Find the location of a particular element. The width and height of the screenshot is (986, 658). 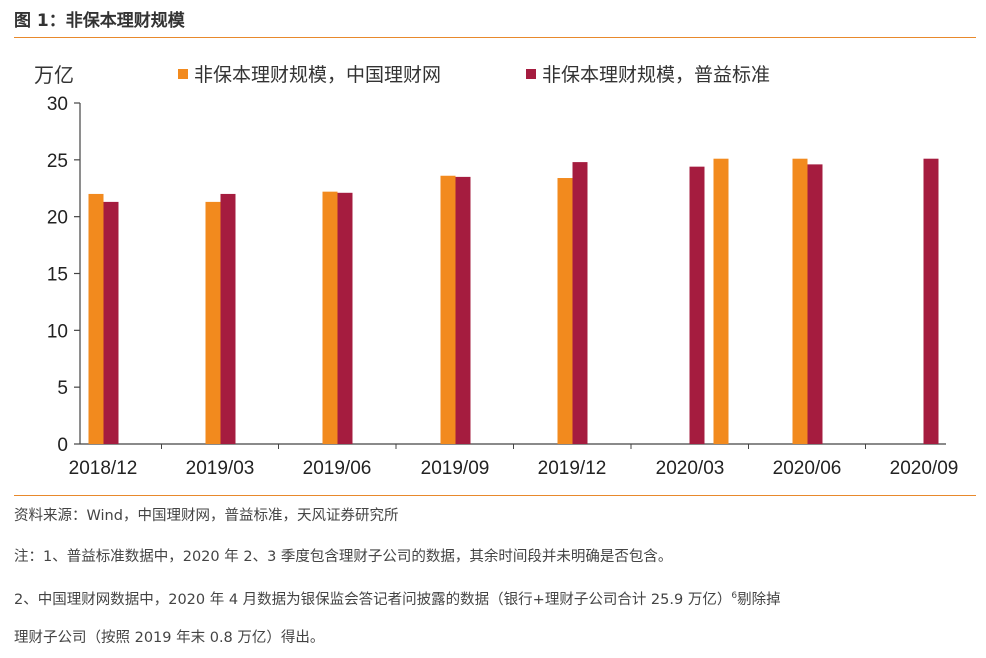

y-tick-label: 30 is located at coordinates (57, 104).